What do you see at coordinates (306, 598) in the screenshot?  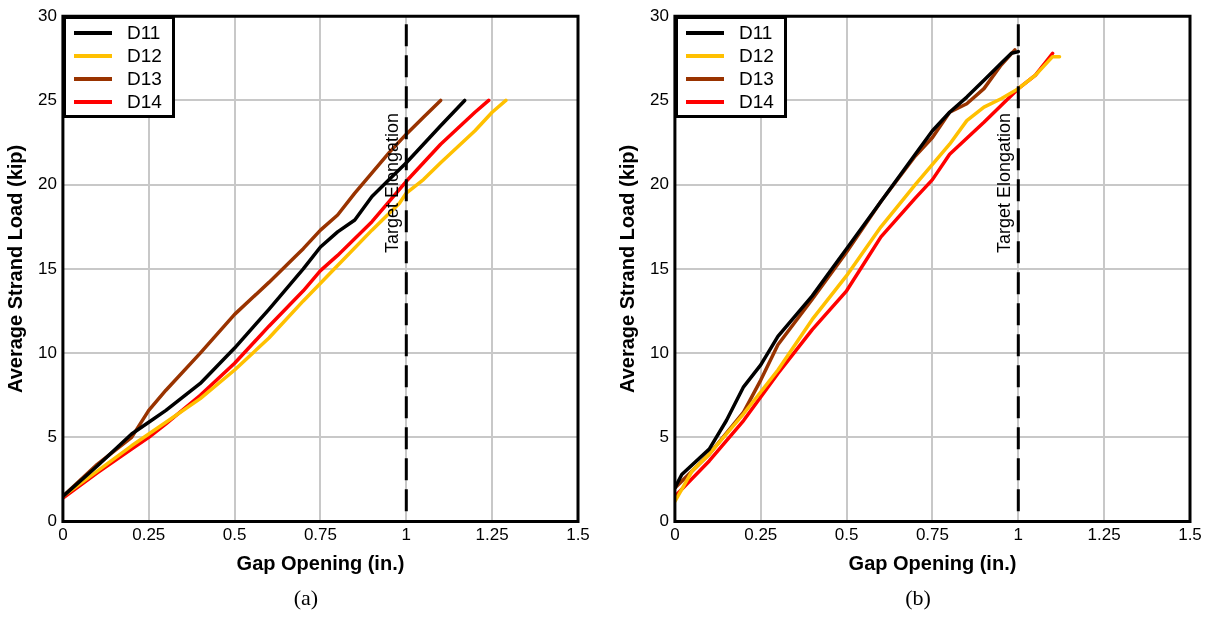 I see `text: (a)` at bounding box center [306, 598].